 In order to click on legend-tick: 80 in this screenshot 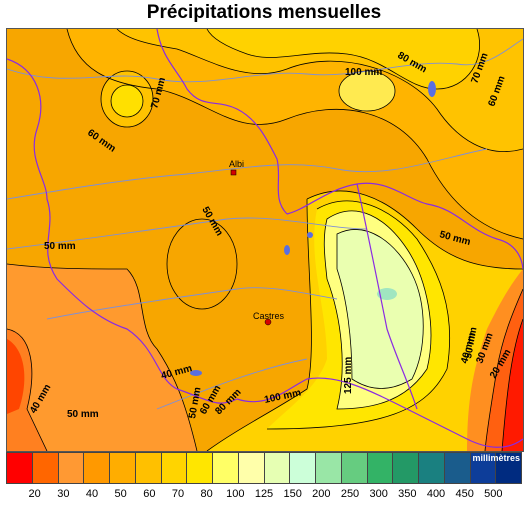, I will do `click(206, 494)`.